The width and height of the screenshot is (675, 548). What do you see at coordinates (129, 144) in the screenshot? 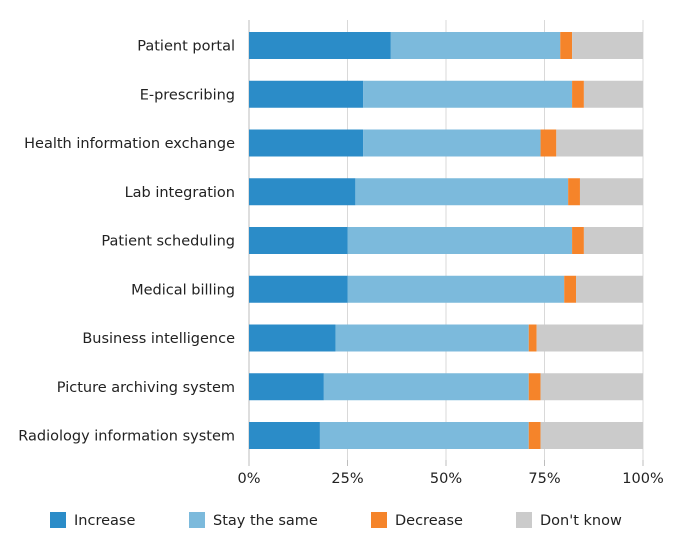
I see `category-label: Health information exchange` at bounding box center [129, 144].